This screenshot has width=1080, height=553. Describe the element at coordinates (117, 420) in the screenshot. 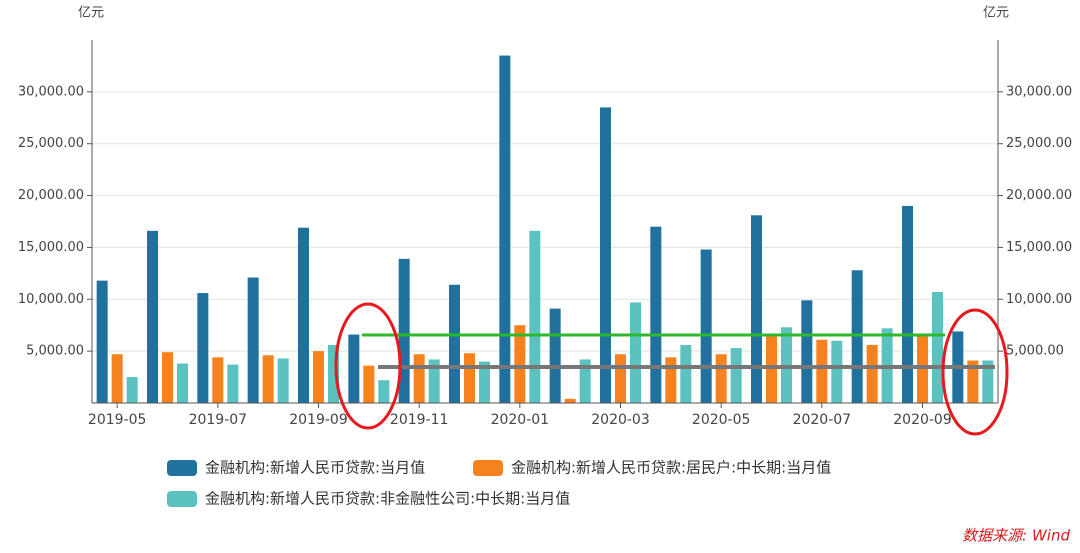

I see `x-tick-label: 2019-05` at that location.